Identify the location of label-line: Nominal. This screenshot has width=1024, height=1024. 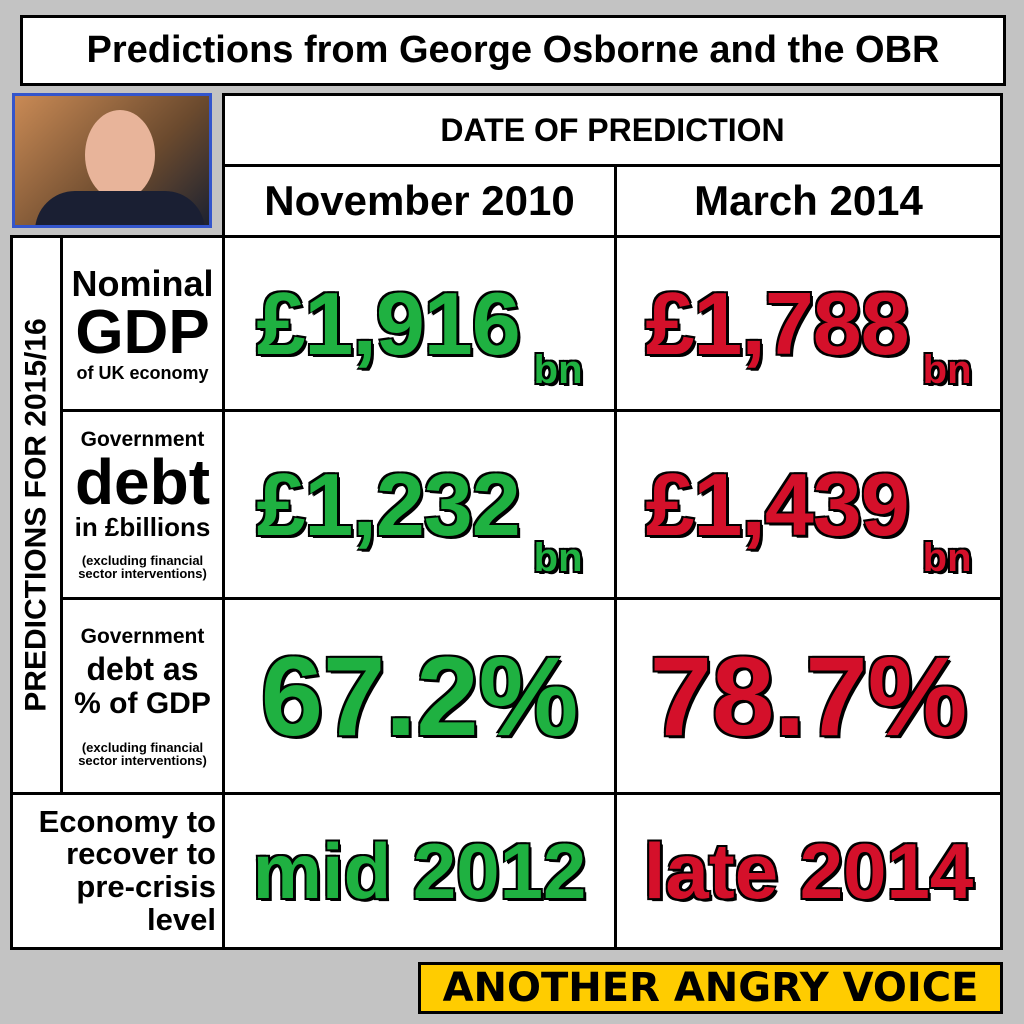
(142, 283).